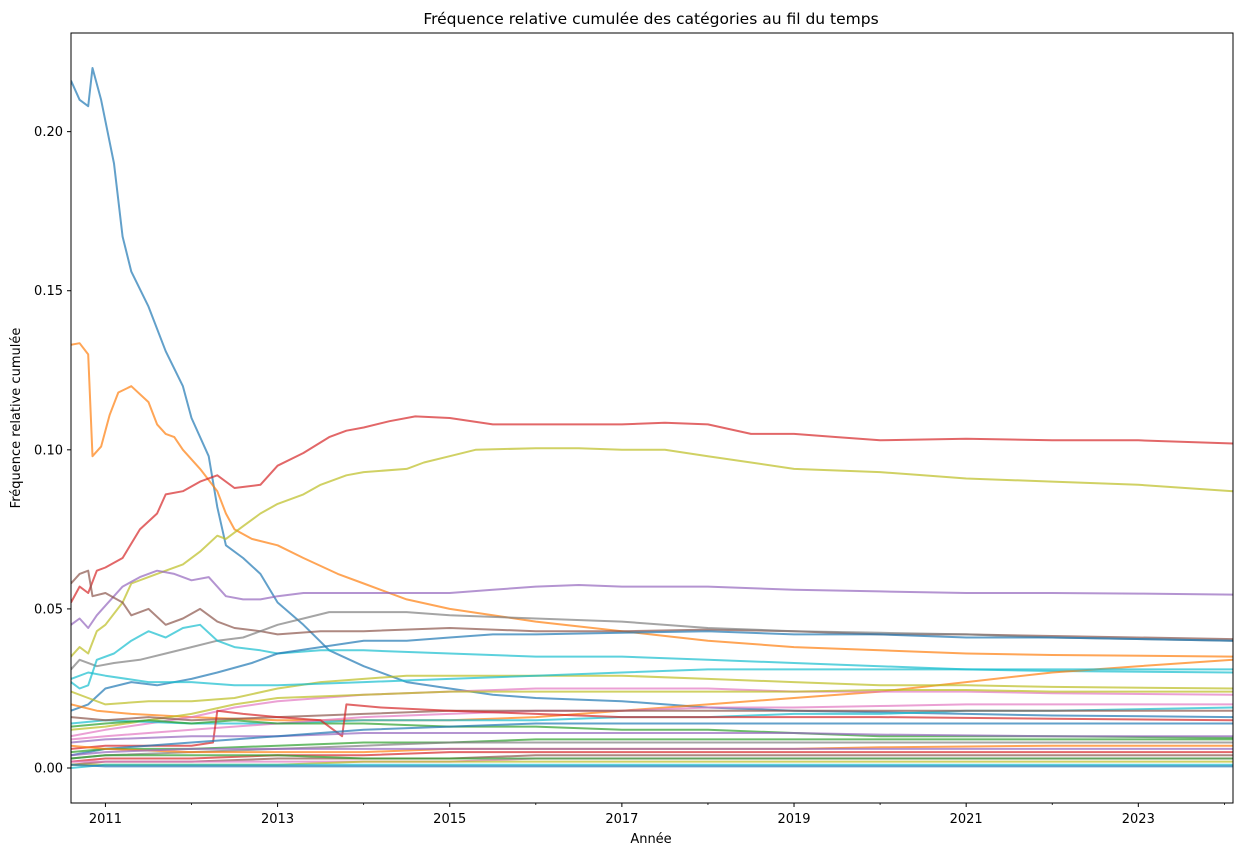  What do you see at coordinates (48, 132) in the screenshot?
I see `y-tick-label: 0.20` at bounding box center [48, 132].